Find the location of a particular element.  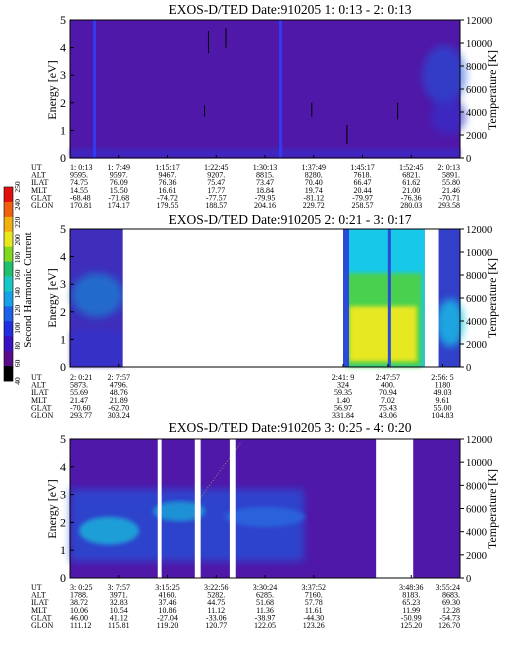

table-cell: 75.47 is located at coordinates (216, 182).